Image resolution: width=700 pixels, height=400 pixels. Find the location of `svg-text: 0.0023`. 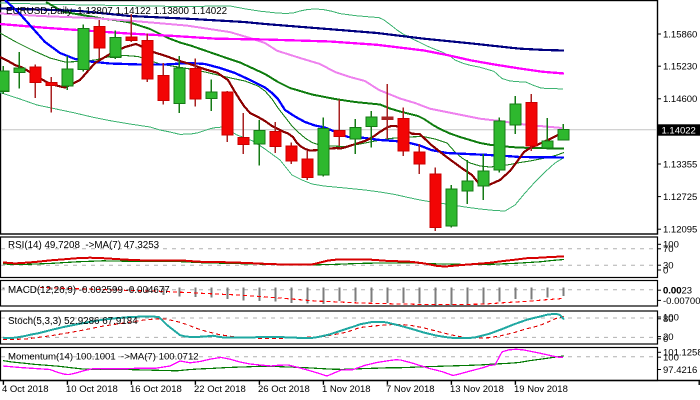

svg-text: 0.0023 is located at coordinates (677, 291).